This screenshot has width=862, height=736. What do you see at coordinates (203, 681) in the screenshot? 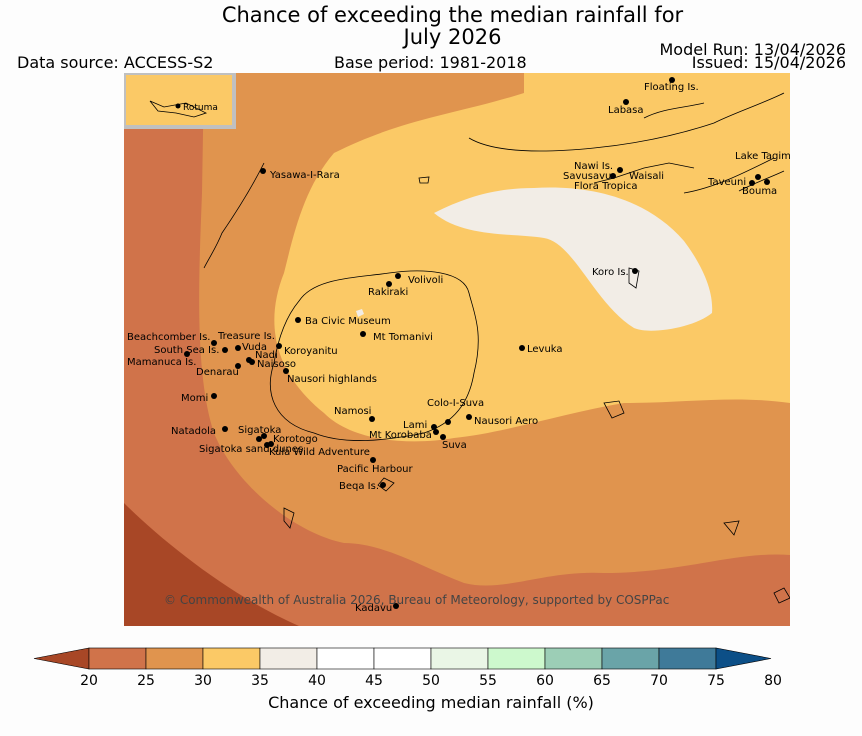
I see `colorbar-tick-label: 30` at bounding box center [203, 681].